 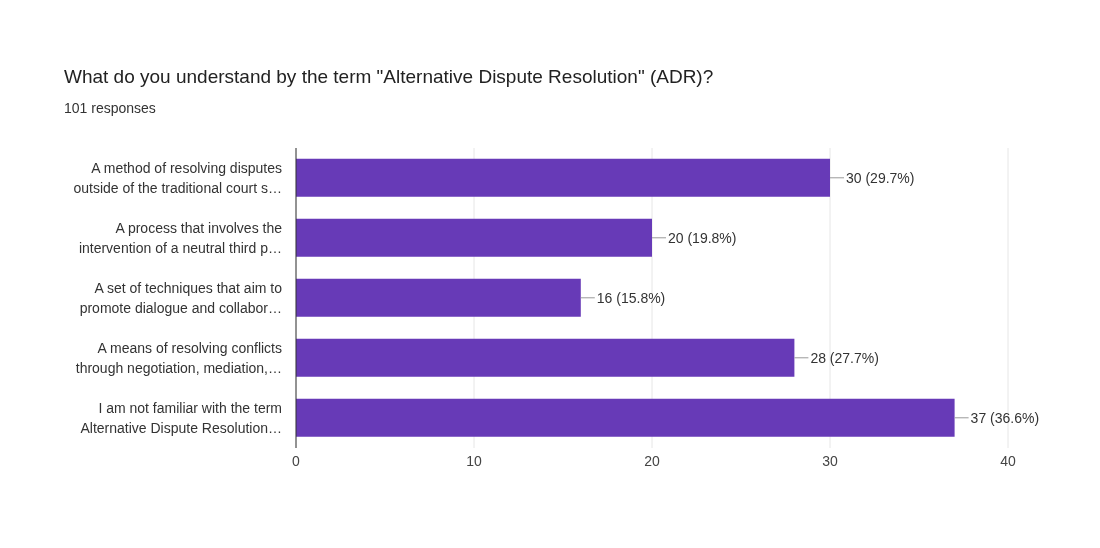 What do you see at coordinates (1005, 417) in the screenshot?
I see `data-label: 37 (36.6%)` at bounding box center [1005, 417].